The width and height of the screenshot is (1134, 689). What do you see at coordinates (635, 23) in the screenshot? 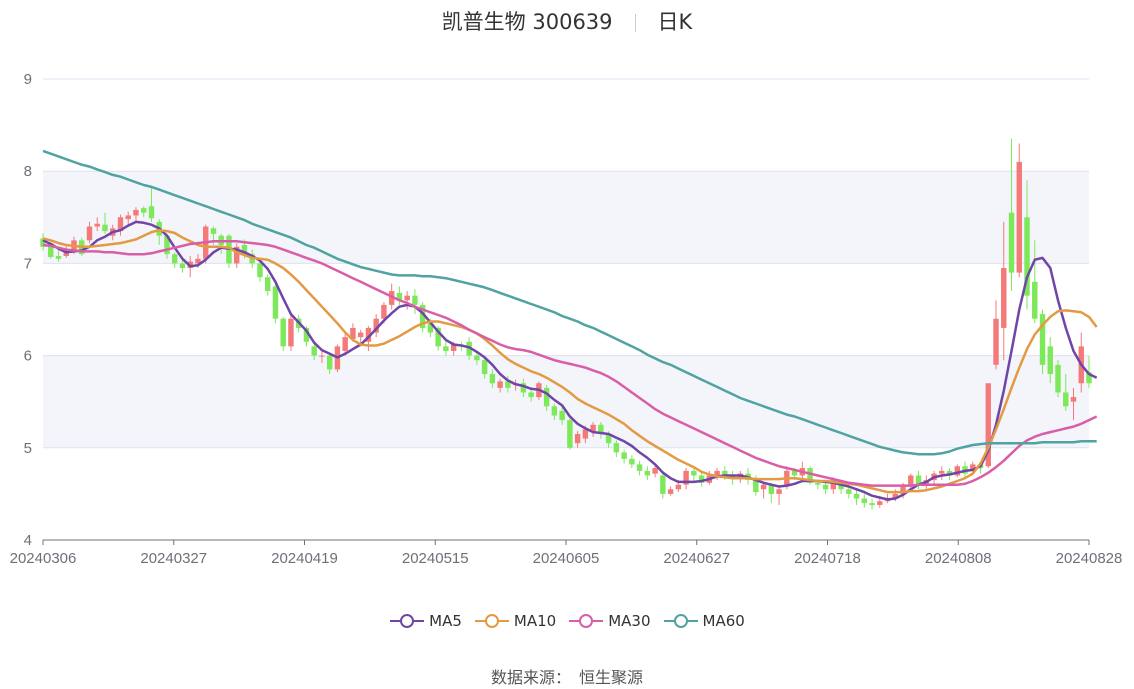
I see `title-separator` at bounding box center [635, 23].